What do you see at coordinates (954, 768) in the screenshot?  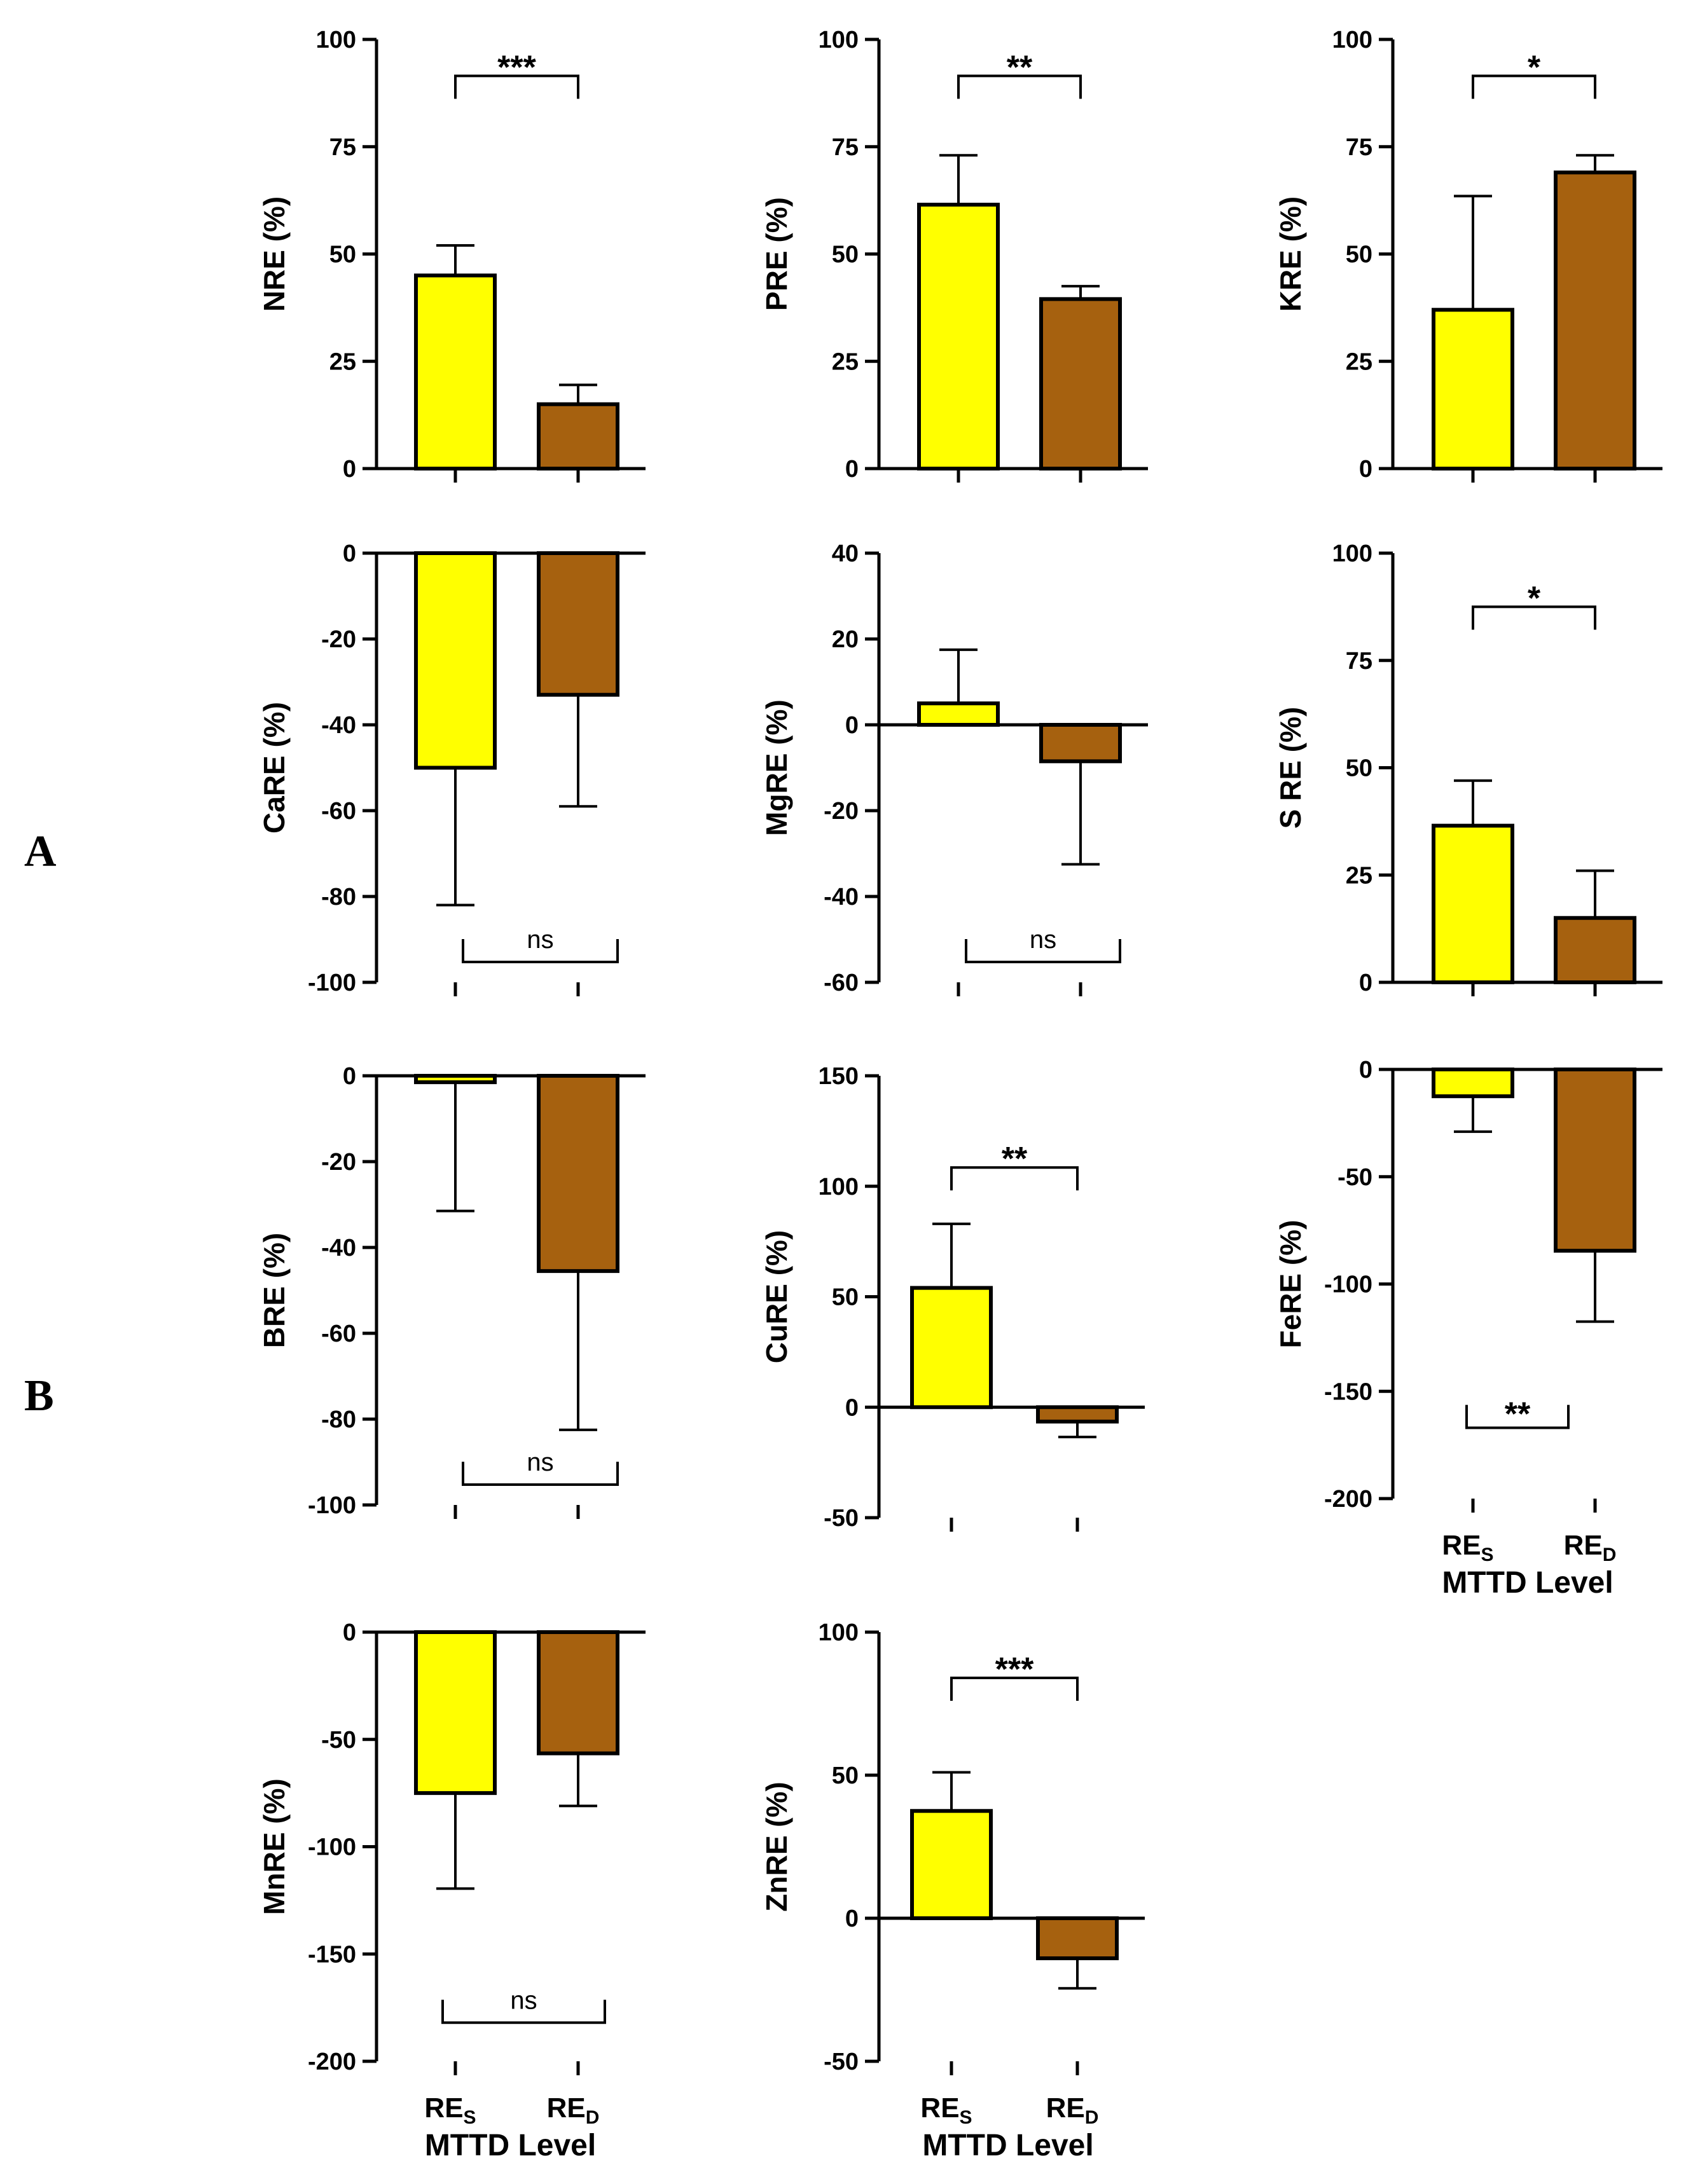 I see `chart-panel-mgre: -60 -40 -20 0 20 40 MgRE (%) ns` at bounding box center [954, 768].